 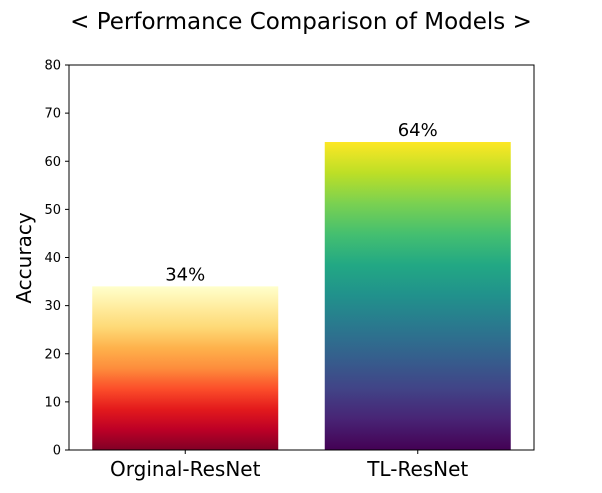 What do you see at coordinates (185, 368) in the screenshot?
I see `bar-orginal-resnet` at bounding box center [185, 368].